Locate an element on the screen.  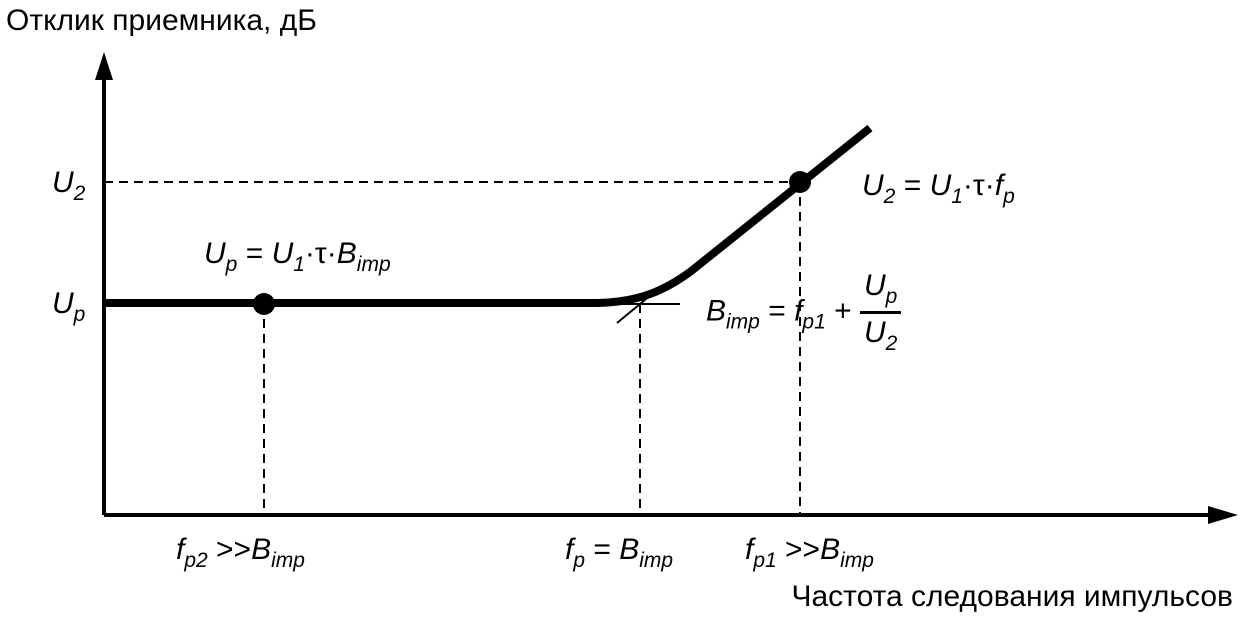
up-equation: Up = U1·τ·Bimp is located at coordinates (297, 256).